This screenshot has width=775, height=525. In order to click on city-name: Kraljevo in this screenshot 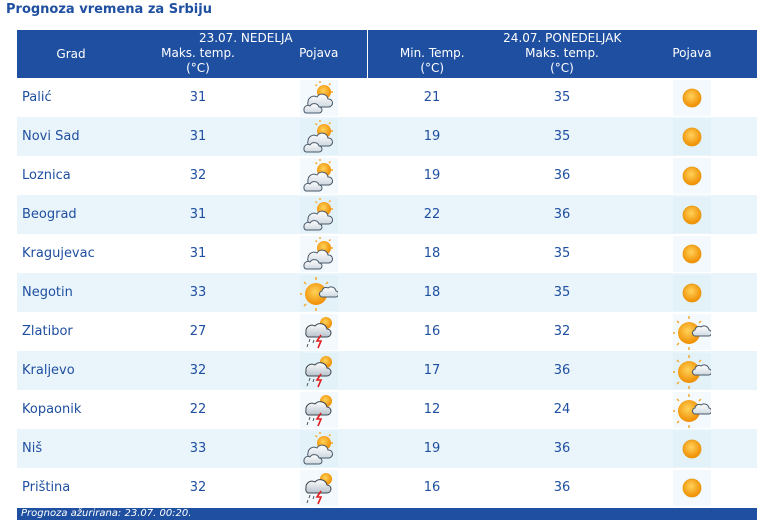, I will do `click(71, 370)`.